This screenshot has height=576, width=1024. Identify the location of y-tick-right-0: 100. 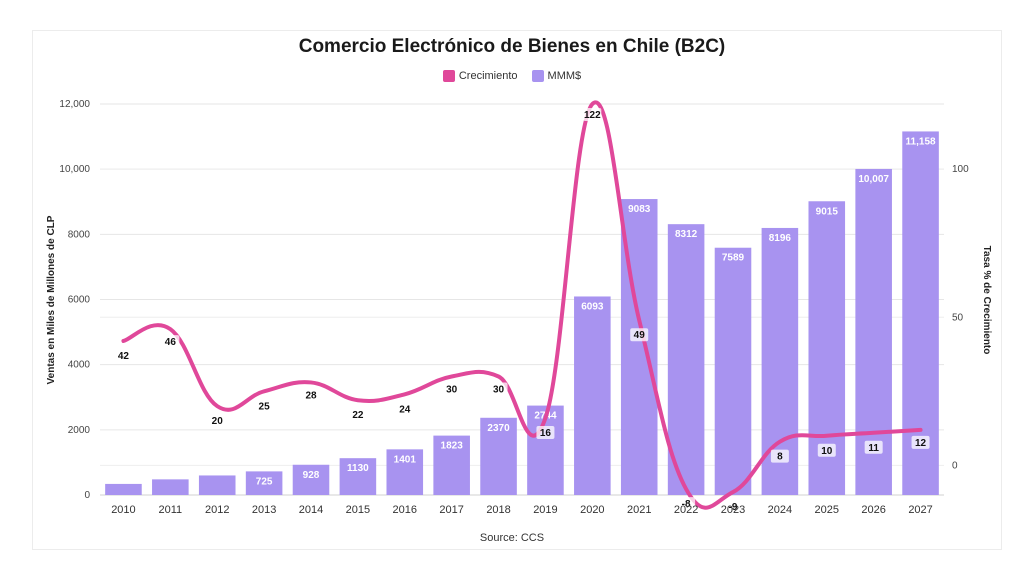
(960, 169).